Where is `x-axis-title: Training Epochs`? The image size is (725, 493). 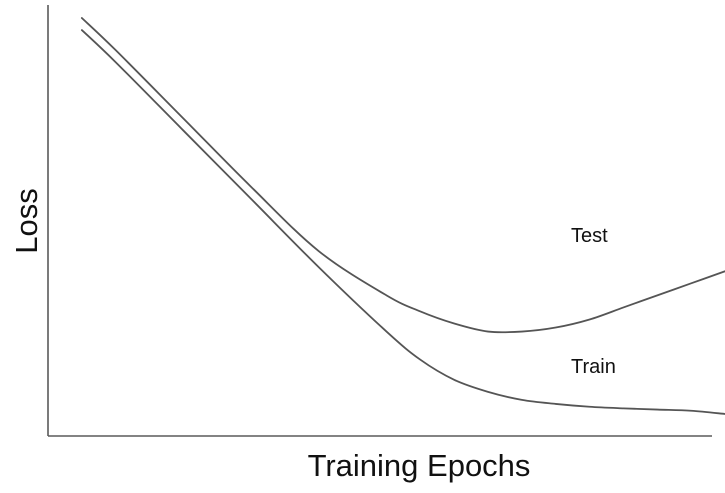
x-axis-title: Training Epochs is located at coordinates (419, 465).